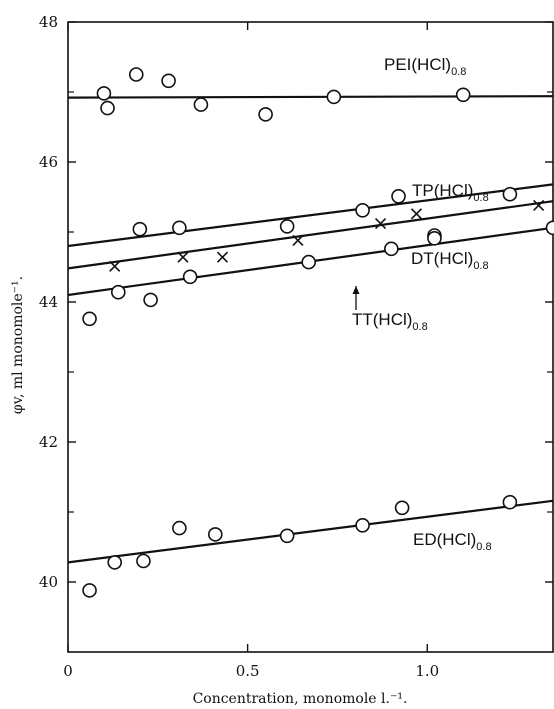 The height and width of the screenshot is (709, 554). Describe the element at coordinates (425, 66) in the screenshot. I see `series-label: PEI(HCl)0.8` at that location.